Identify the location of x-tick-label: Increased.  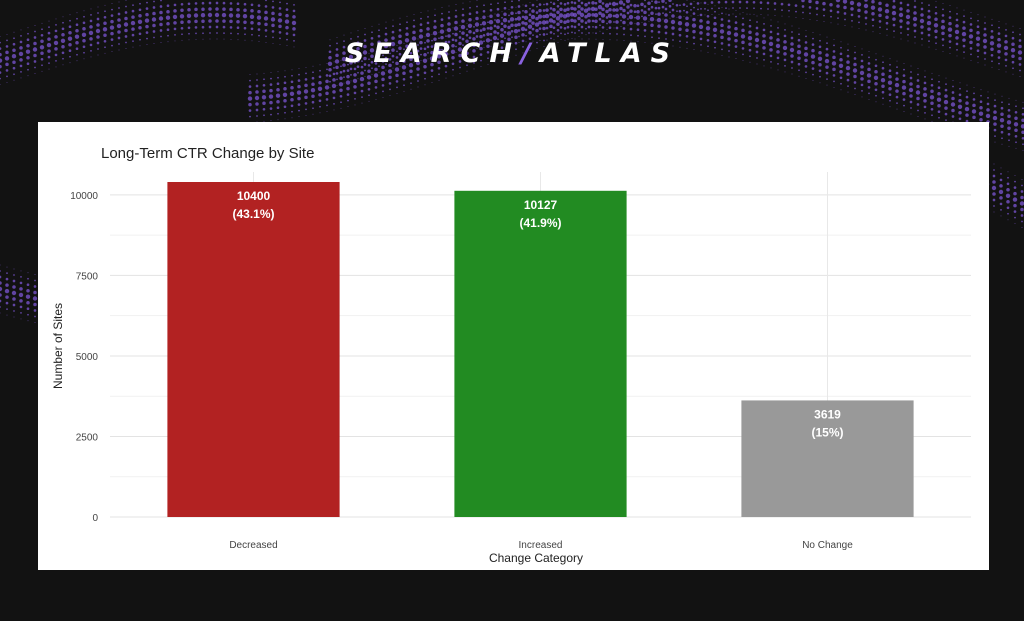
(541, 545).